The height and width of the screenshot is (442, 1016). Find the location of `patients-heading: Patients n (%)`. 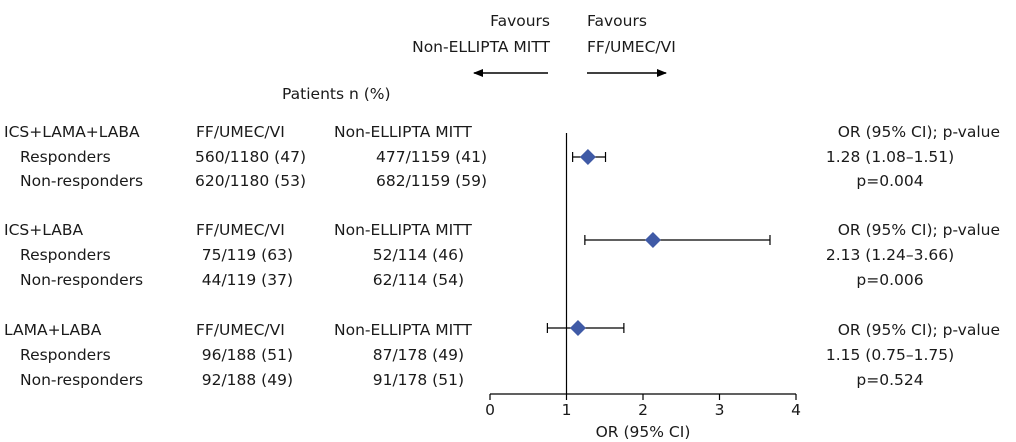

patients-heading: Patients n (%) is located at coordinates (336, 94).